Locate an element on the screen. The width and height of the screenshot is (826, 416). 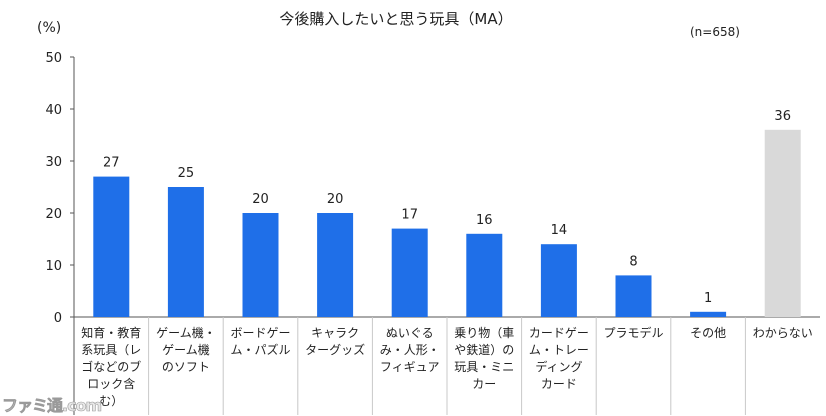
x-tick-label: のソフト is located at coordinates (186, 367).